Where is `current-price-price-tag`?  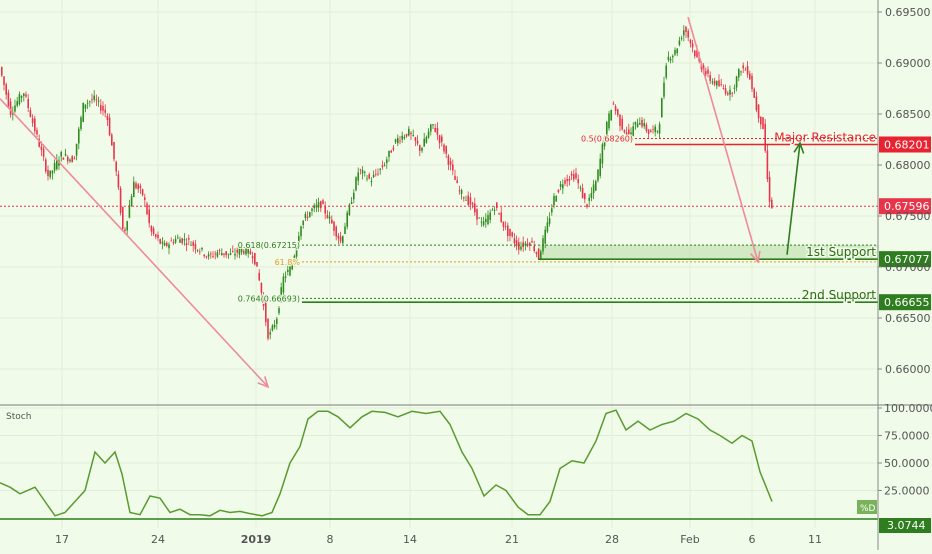 current-price-price-tag is located at coordinates (905, 206).